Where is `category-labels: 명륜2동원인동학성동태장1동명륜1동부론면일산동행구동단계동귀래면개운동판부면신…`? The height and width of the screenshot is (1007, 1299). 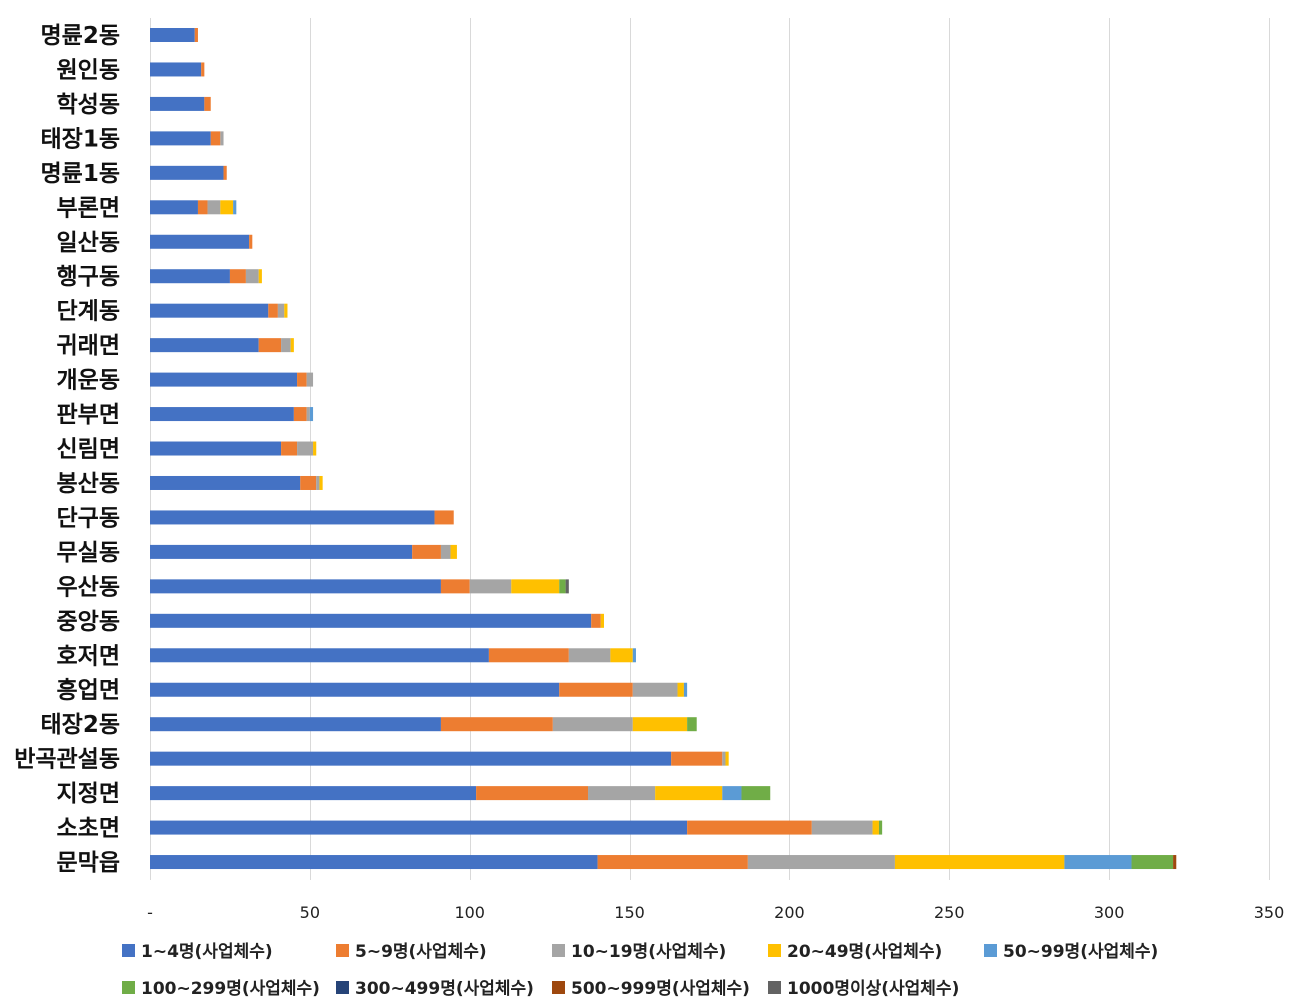 category-labels: 명륜2동원인동학성동태장1동명륜1동부론면일산동행구동단계동귀래면개운동판부면신… is located at coordinates (67, 449).